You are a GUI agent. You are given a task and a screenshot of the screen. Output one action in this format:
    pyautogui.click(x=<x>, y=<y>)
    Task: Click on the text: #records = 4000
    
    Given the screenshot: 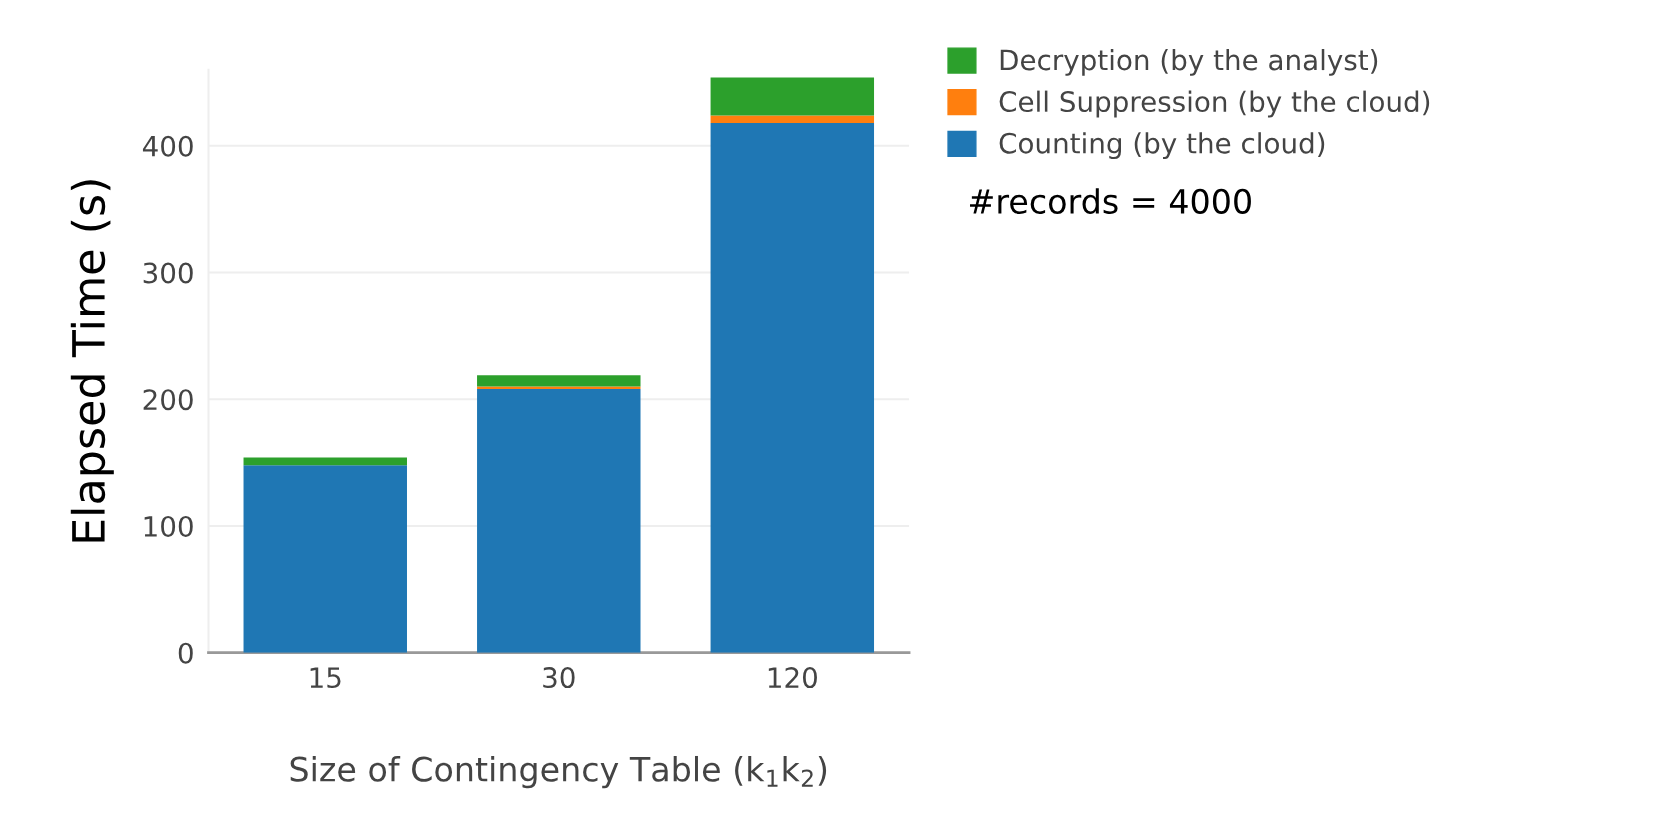 What is the action you would take?
    pyautogui.click(x=1110, y=201)
    